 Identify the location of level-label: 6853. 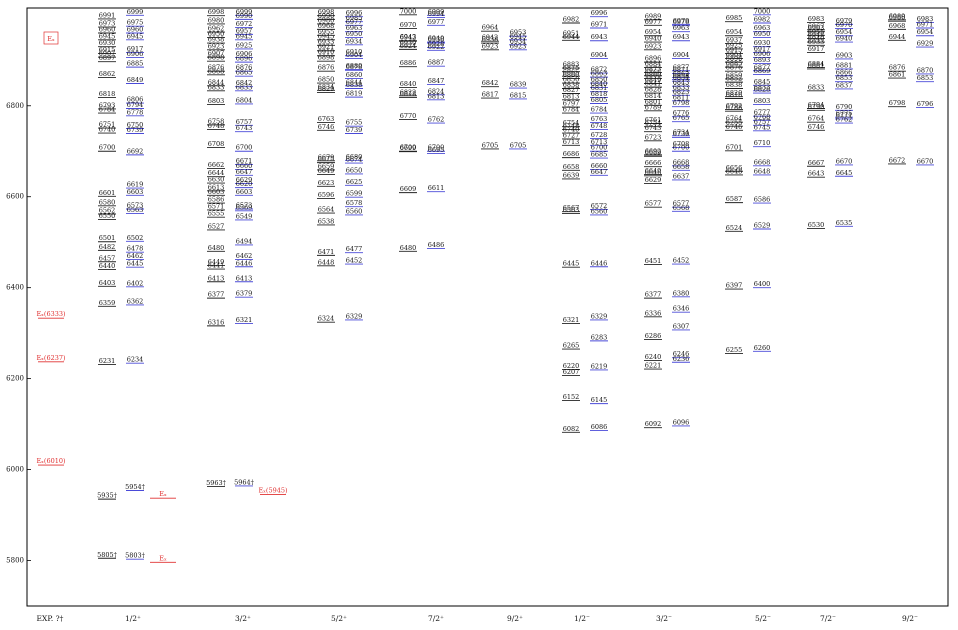
(844, 78).